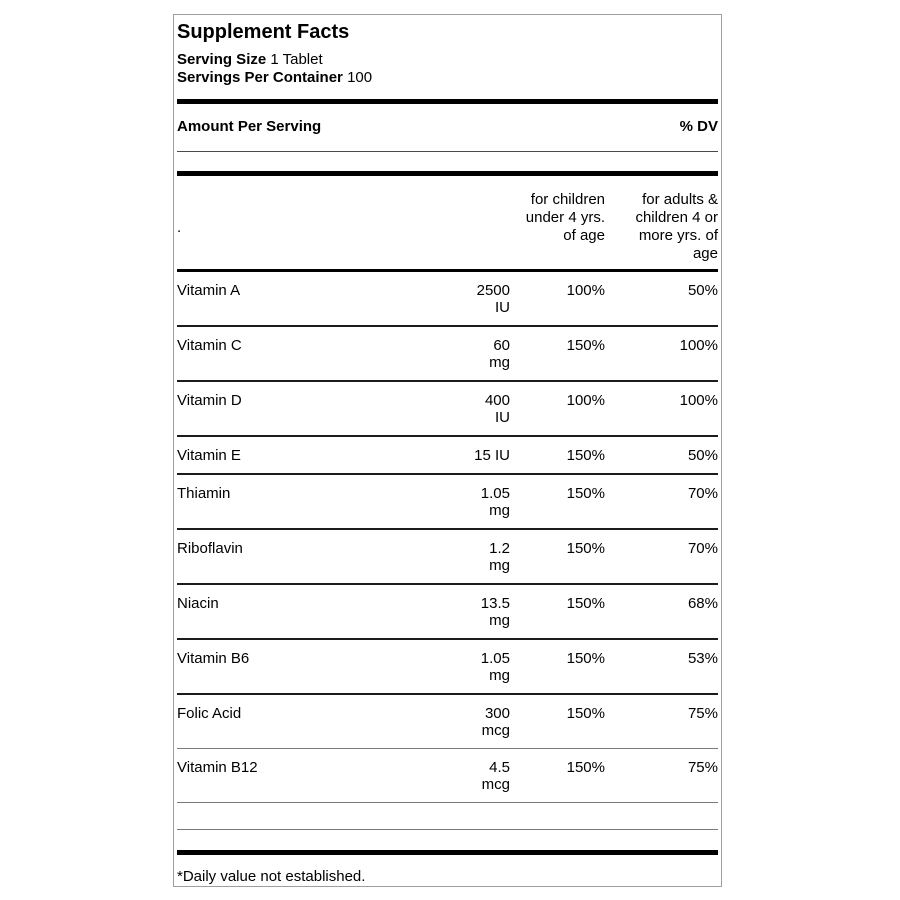  What do you see at coordinates (447, 78) in the screenshot?
I see `servings-per-container-line: Servings Per Container 100` at bounding box center [447, 78].